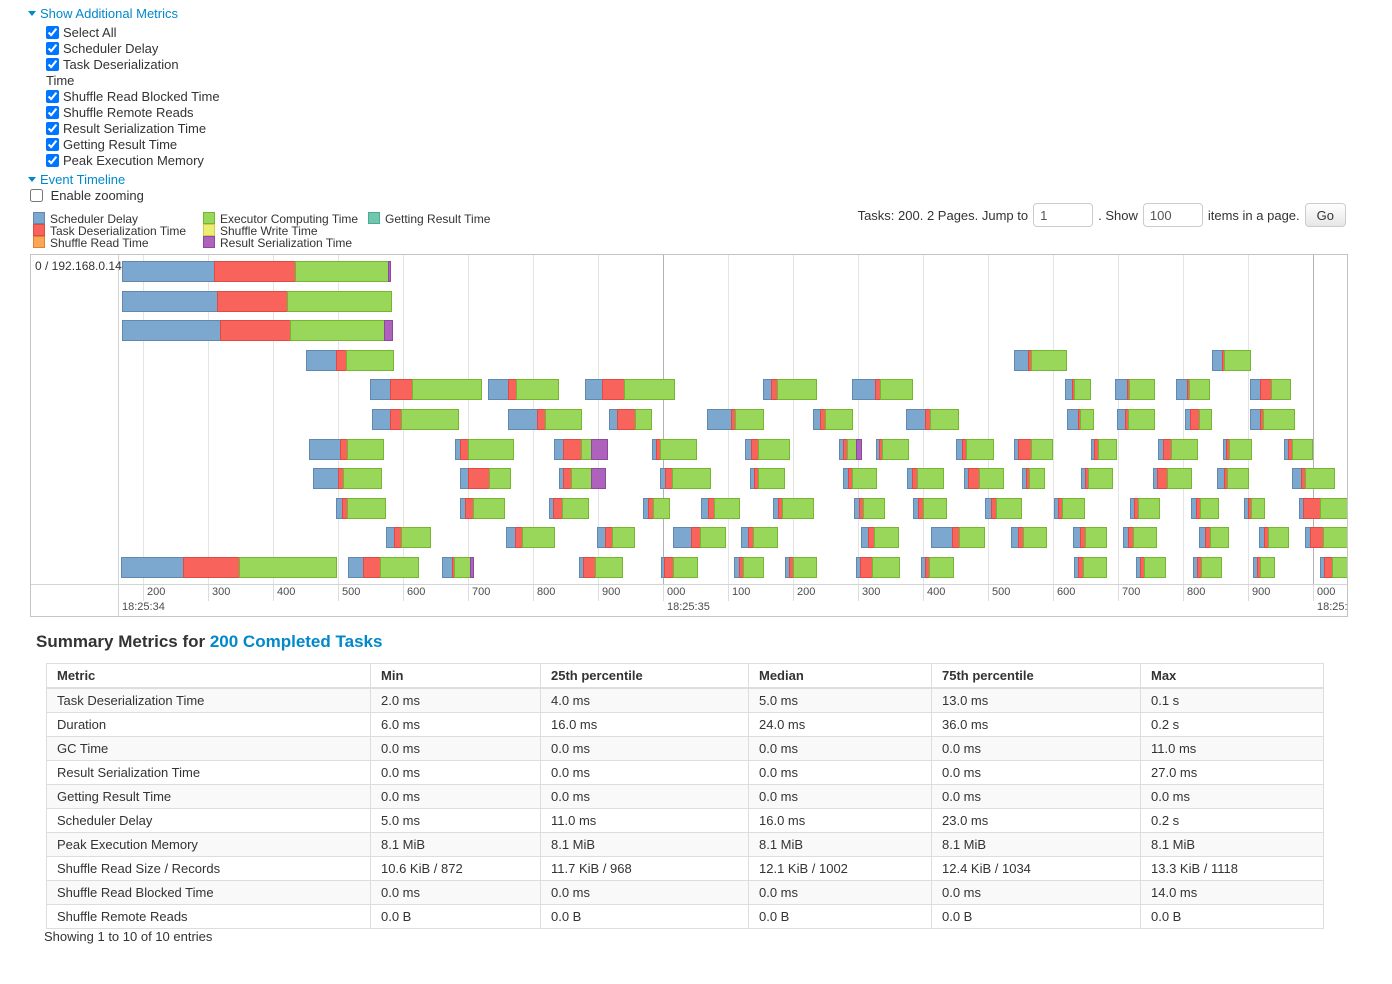 Image resolution: width=1392 pixels, height=984 pixels. What do you see at coordinates (177, 49) in the screenshot?
I see `metric-checkbox-scheduler-delay: Scheduler Delay` at bounding box center [177, 49].